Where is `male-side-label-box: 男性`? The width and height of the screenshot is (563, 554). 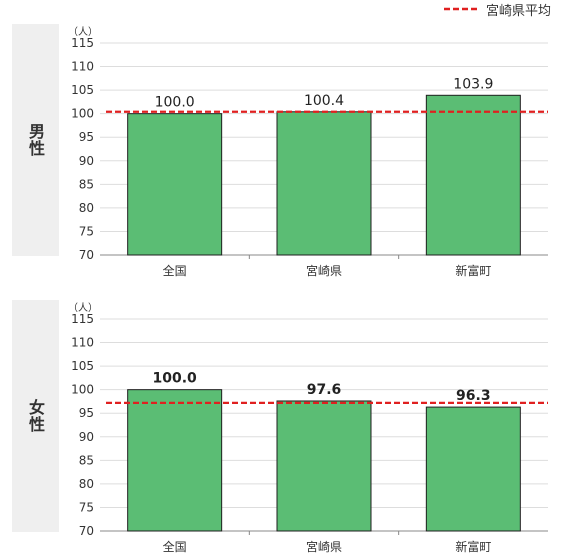 male-side-label-box: 男性 is located at coordinates (35, 140).